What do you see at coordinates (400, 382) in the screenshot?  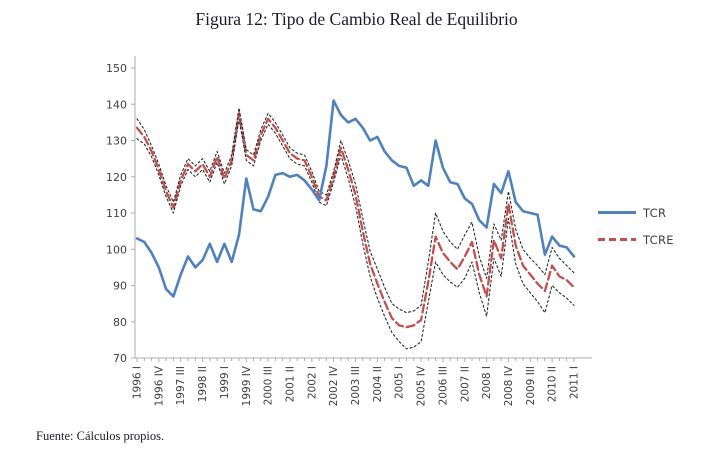 I see `svg-text: 2005 I` at bounding box center [400, 382].